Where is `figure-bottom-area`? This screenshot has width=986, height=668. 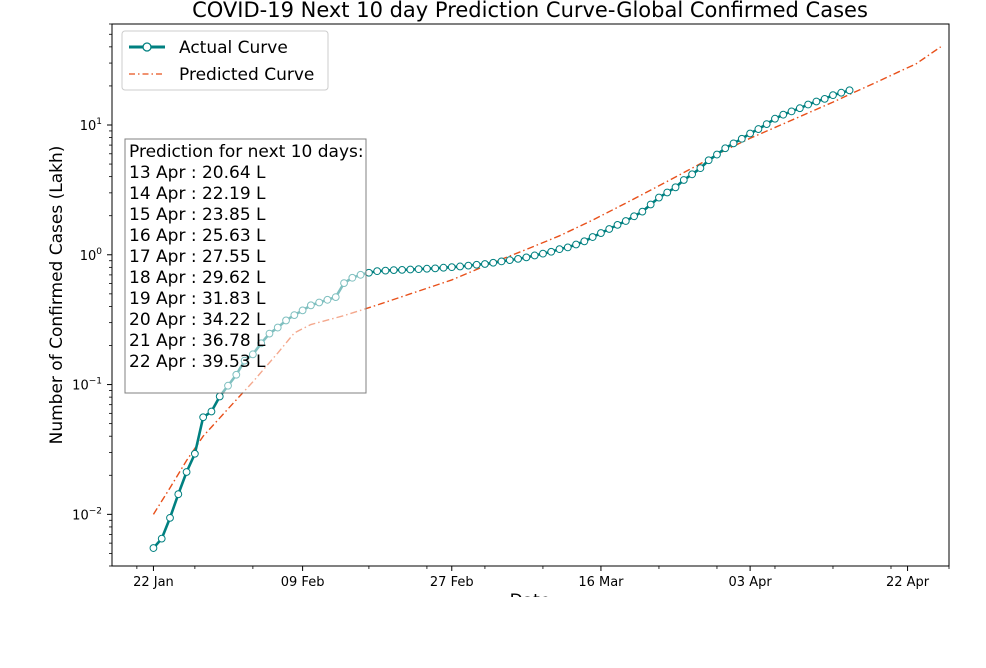
figure-bottom-area is located at coordinates (493, 632).